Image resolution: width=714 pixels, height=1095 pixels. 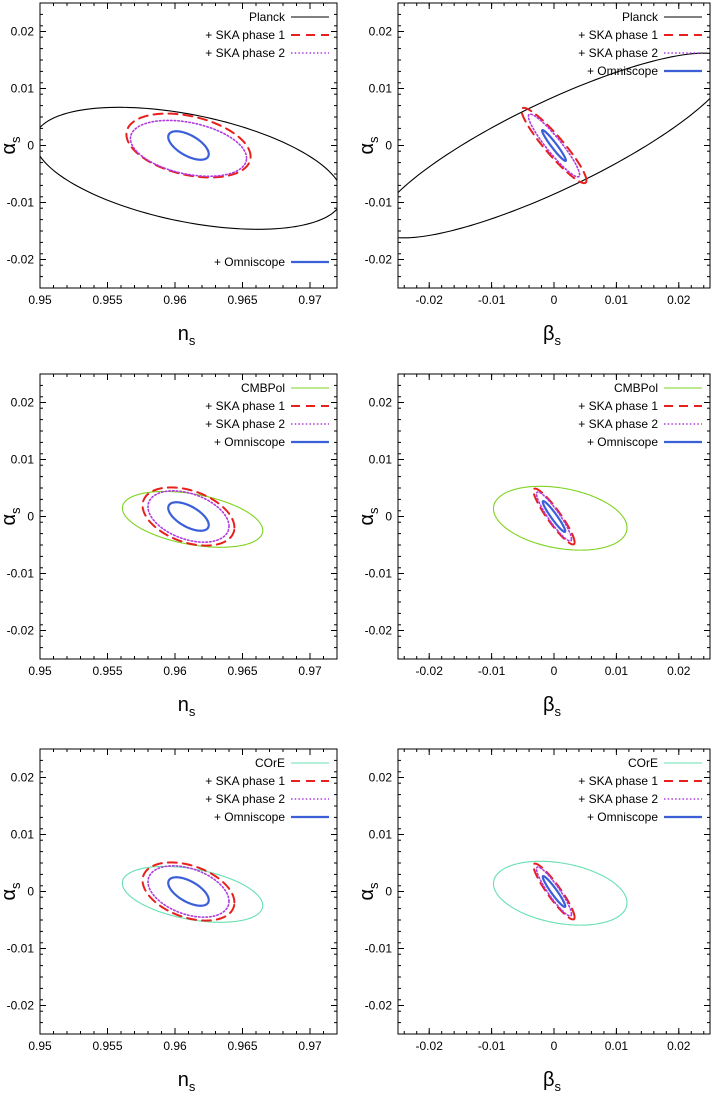 I want to click on core-contour, so click(x=560, y=893).